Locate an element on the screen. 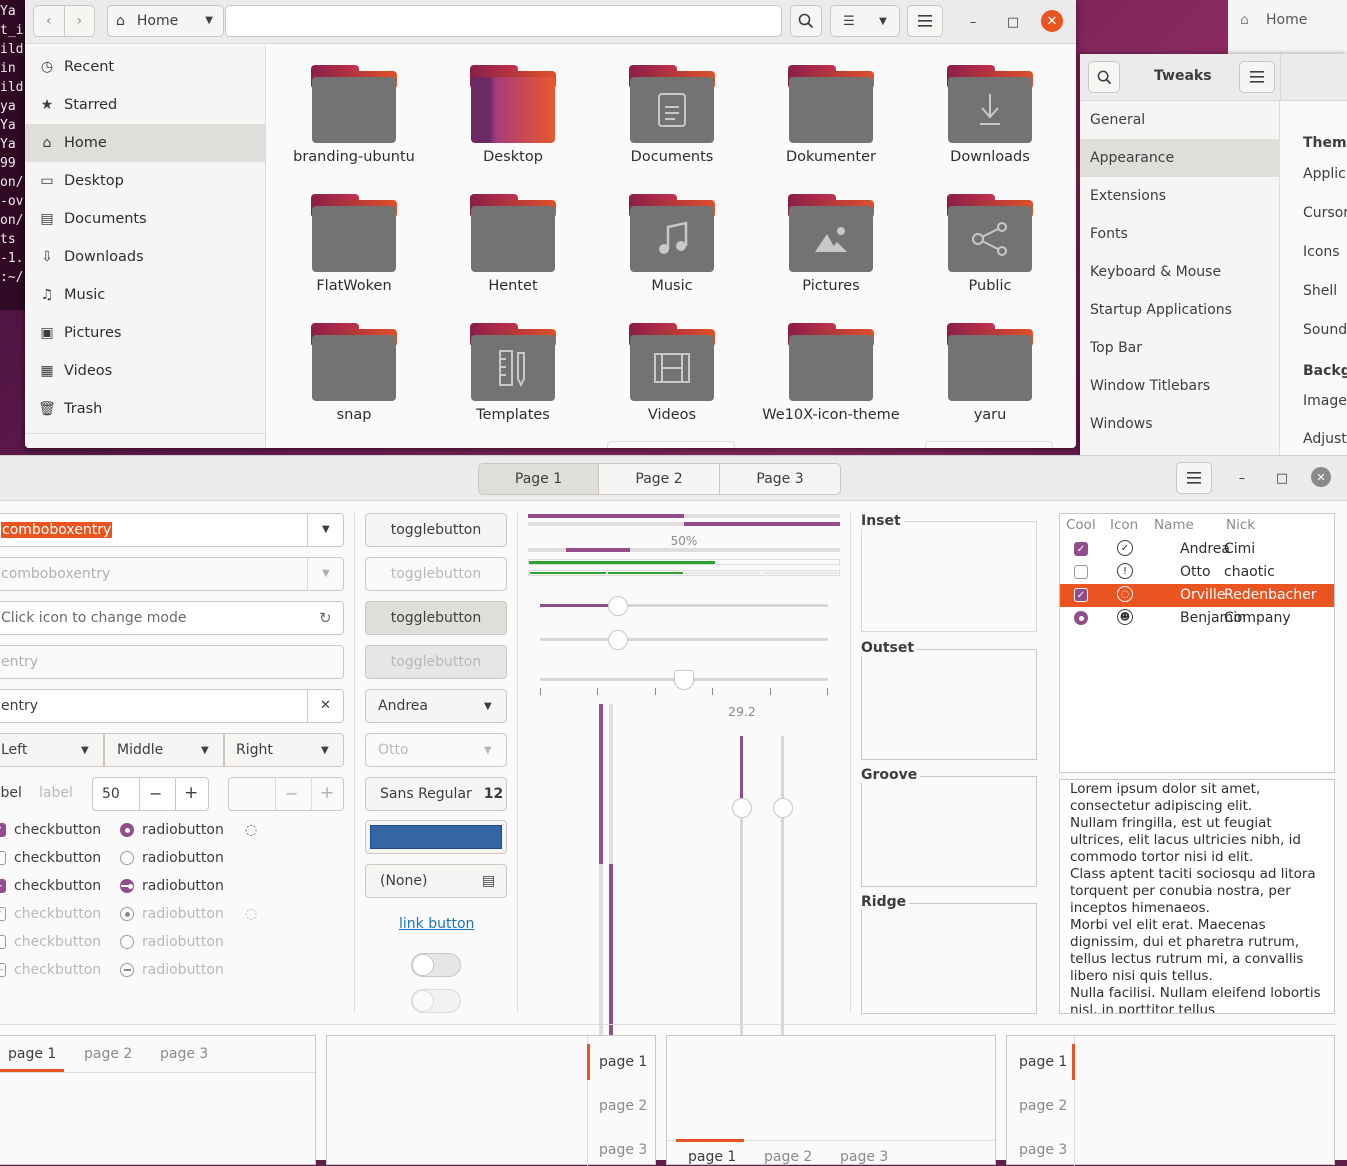  view-toggle: ☰ ▼ is located at coordinates (865, 21).